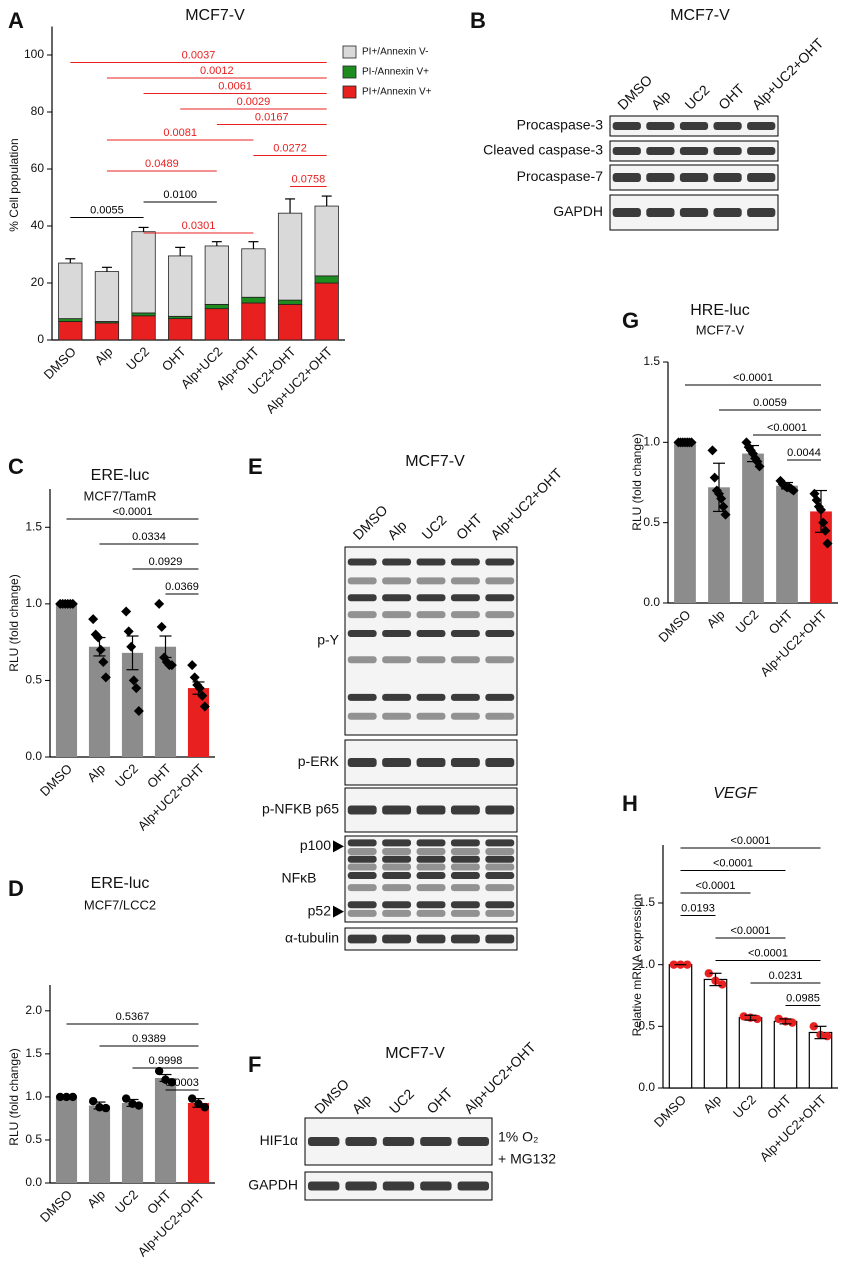  Describe the element at coordinates (174, 359) in the screenshot. I see `x-tick-label: OHT` at that location.